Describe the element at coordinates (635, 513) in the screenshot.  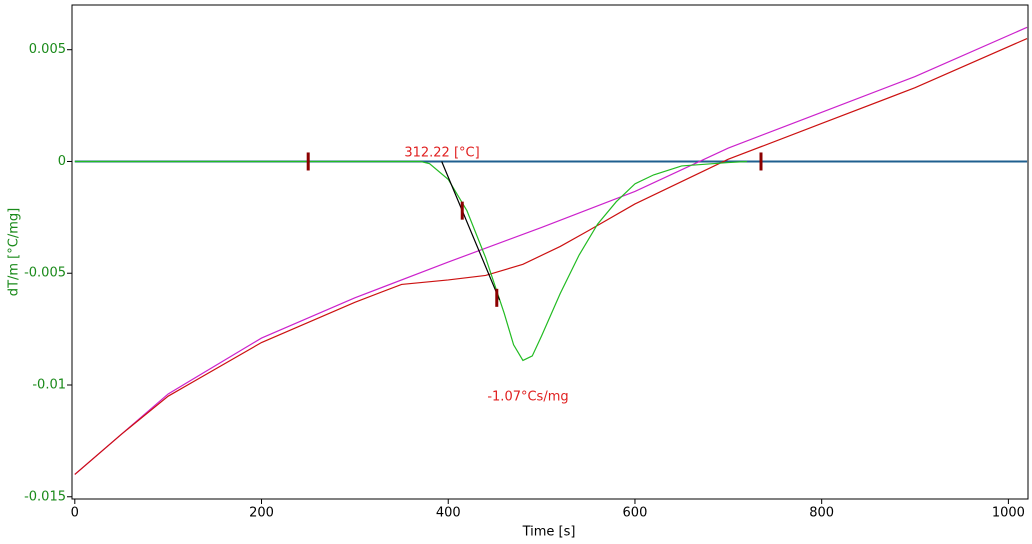
I see `x-tick-label: 600` at that location.